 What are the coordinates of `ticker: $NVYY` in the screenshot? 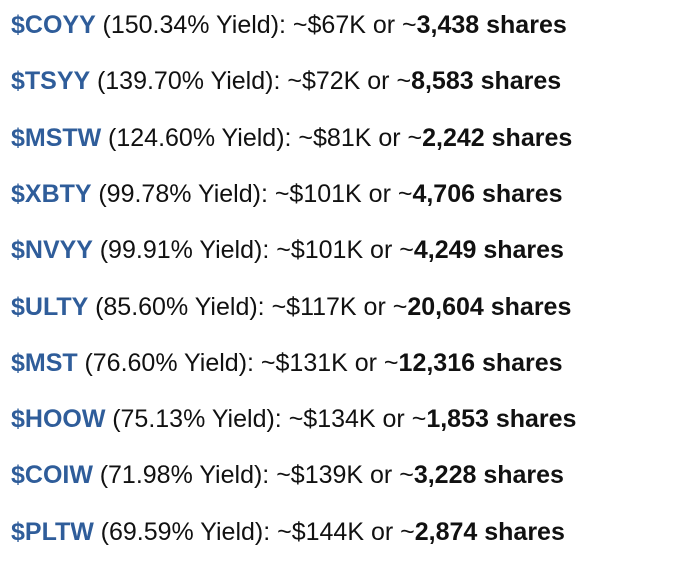 It's located at (52, 250).